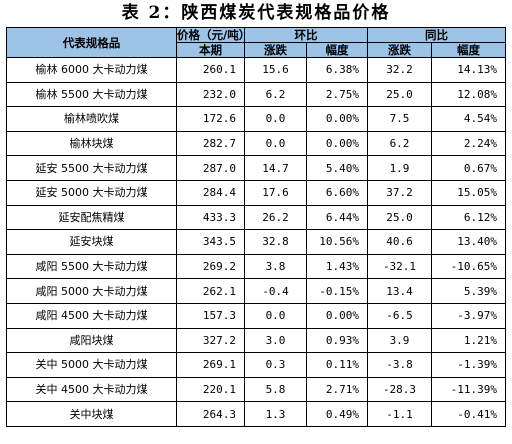  Describe the element at coordinates (210, 340) in the screenshot. I see `cell-price: 327.2` at that location.